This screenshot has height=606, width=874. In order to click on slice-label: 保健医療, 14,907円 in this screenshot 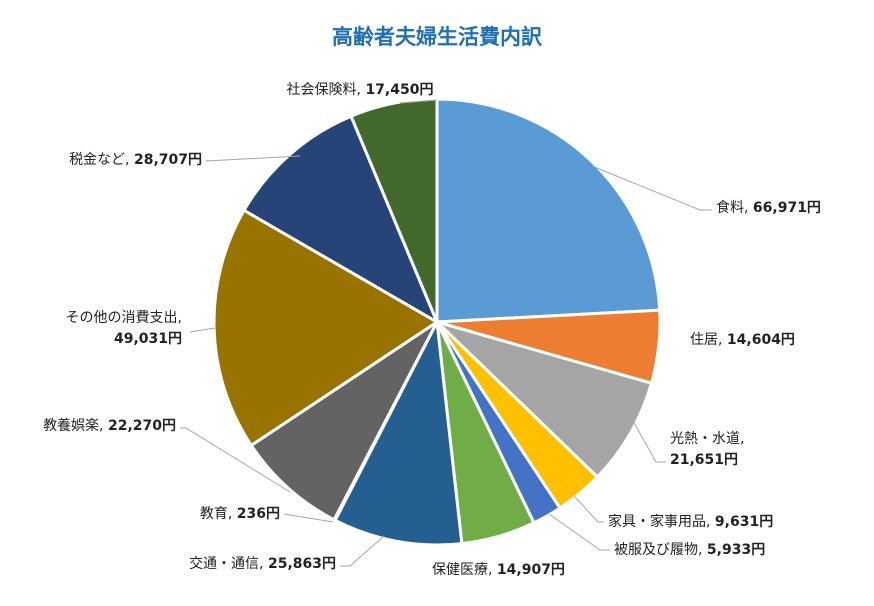, I will do `click(498, 569)`.